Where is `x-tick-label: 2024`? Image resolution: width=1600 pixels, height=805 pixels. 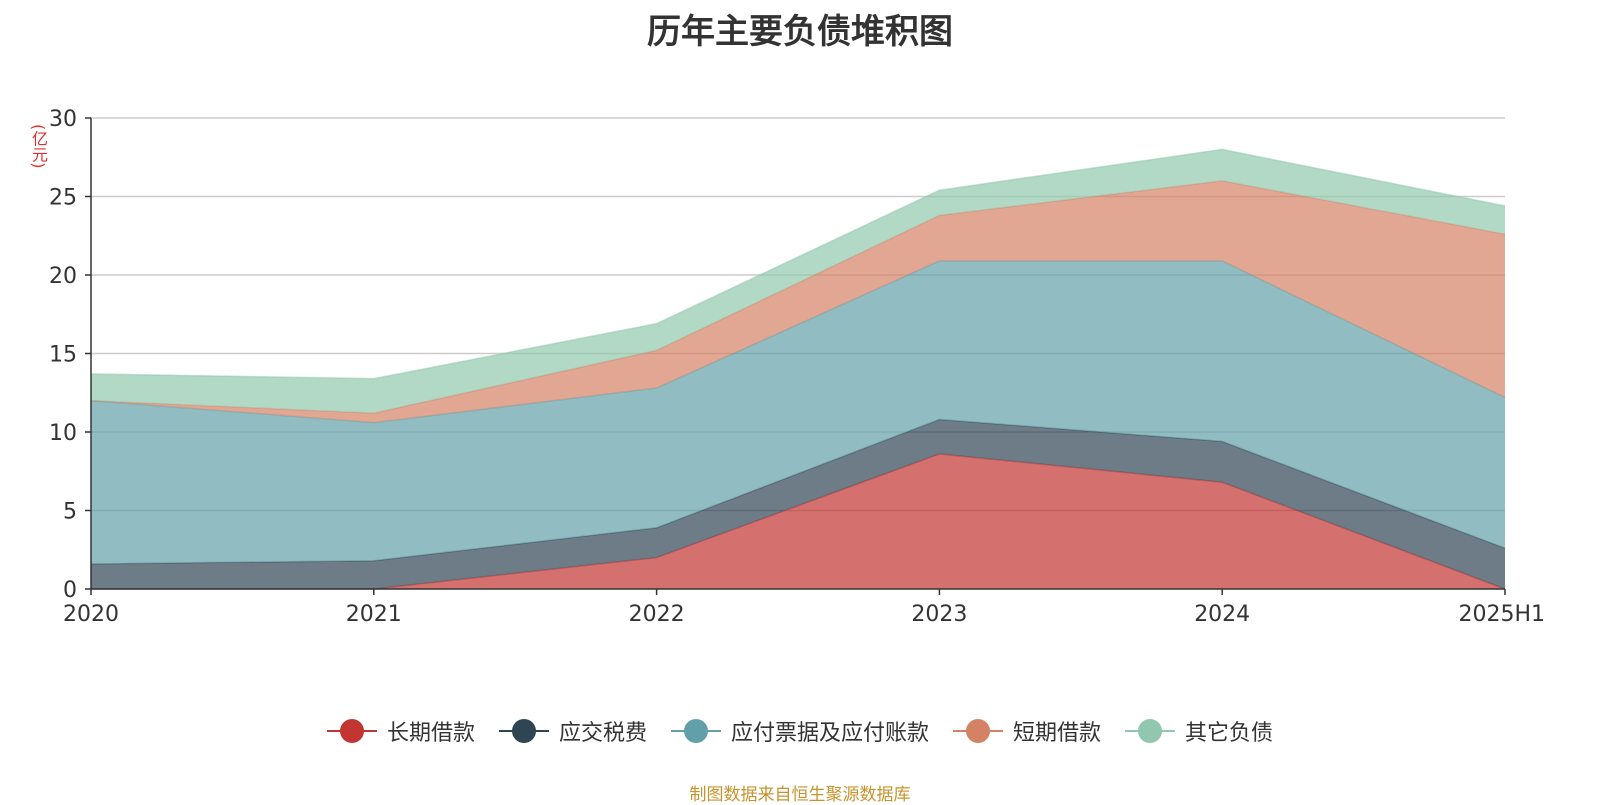 x-tick-label: 2024 is located at coordinates (1222, 614).